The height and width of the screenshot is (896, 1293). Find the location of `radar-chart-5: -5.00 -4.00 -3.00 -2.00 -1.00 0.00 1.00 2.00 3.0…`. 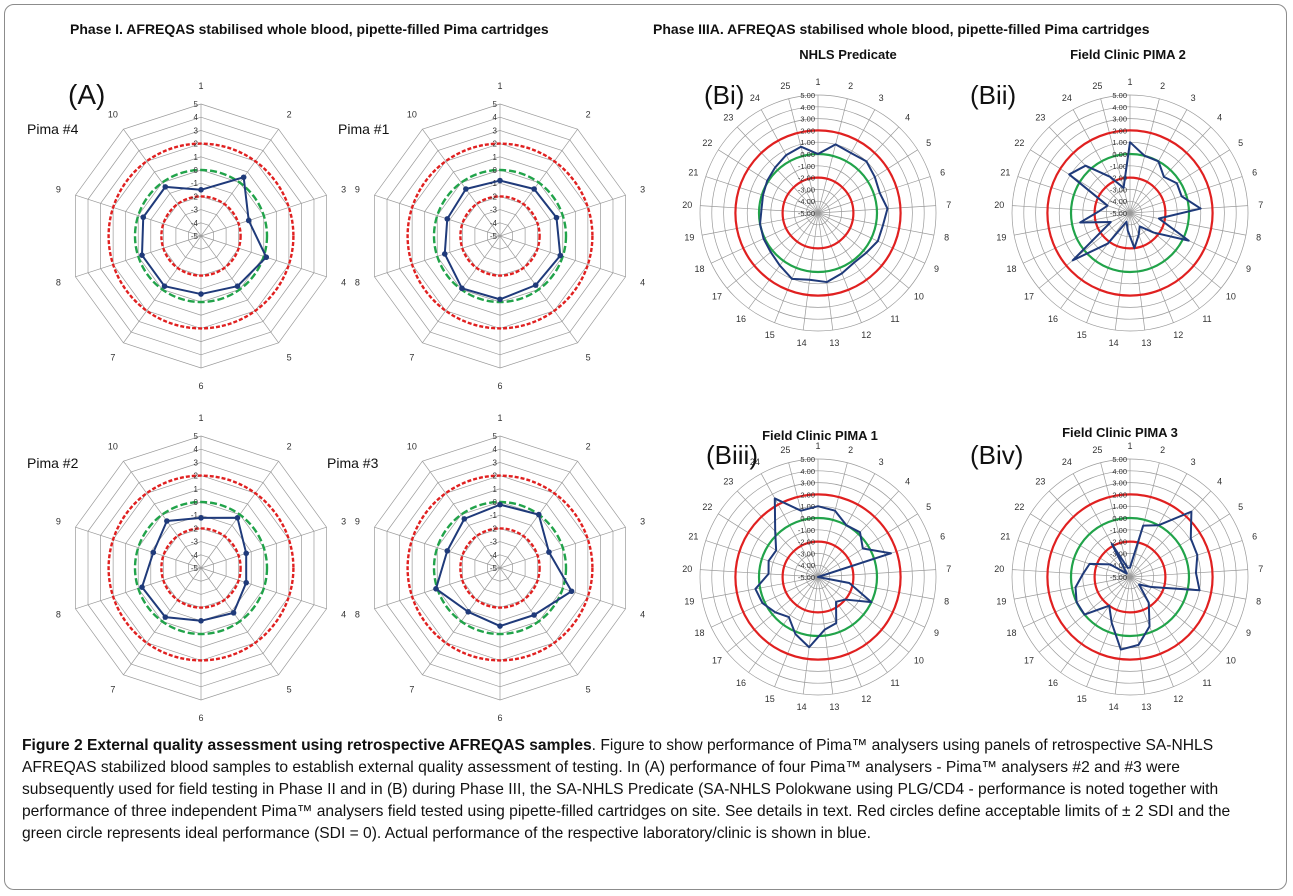

radar-chart-5: -5.00 -4.00 -3.00 -2.00 -1.00 0.00 1.00 2.00 3.0… is located at coordinates (816, 197).